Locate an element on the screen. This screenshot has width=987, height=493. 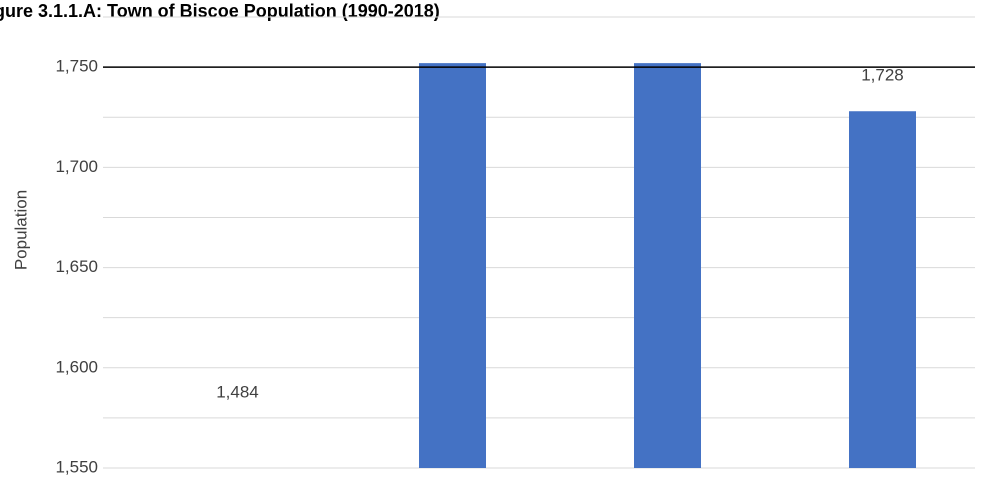
y-tick-label: 1,550 is located at coordinates (76, 466).